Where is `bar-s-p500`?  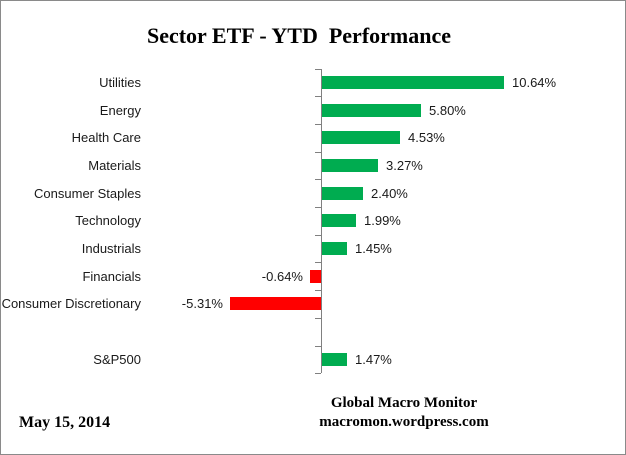
bar-s-p500 is located at coordinates (334, 359).